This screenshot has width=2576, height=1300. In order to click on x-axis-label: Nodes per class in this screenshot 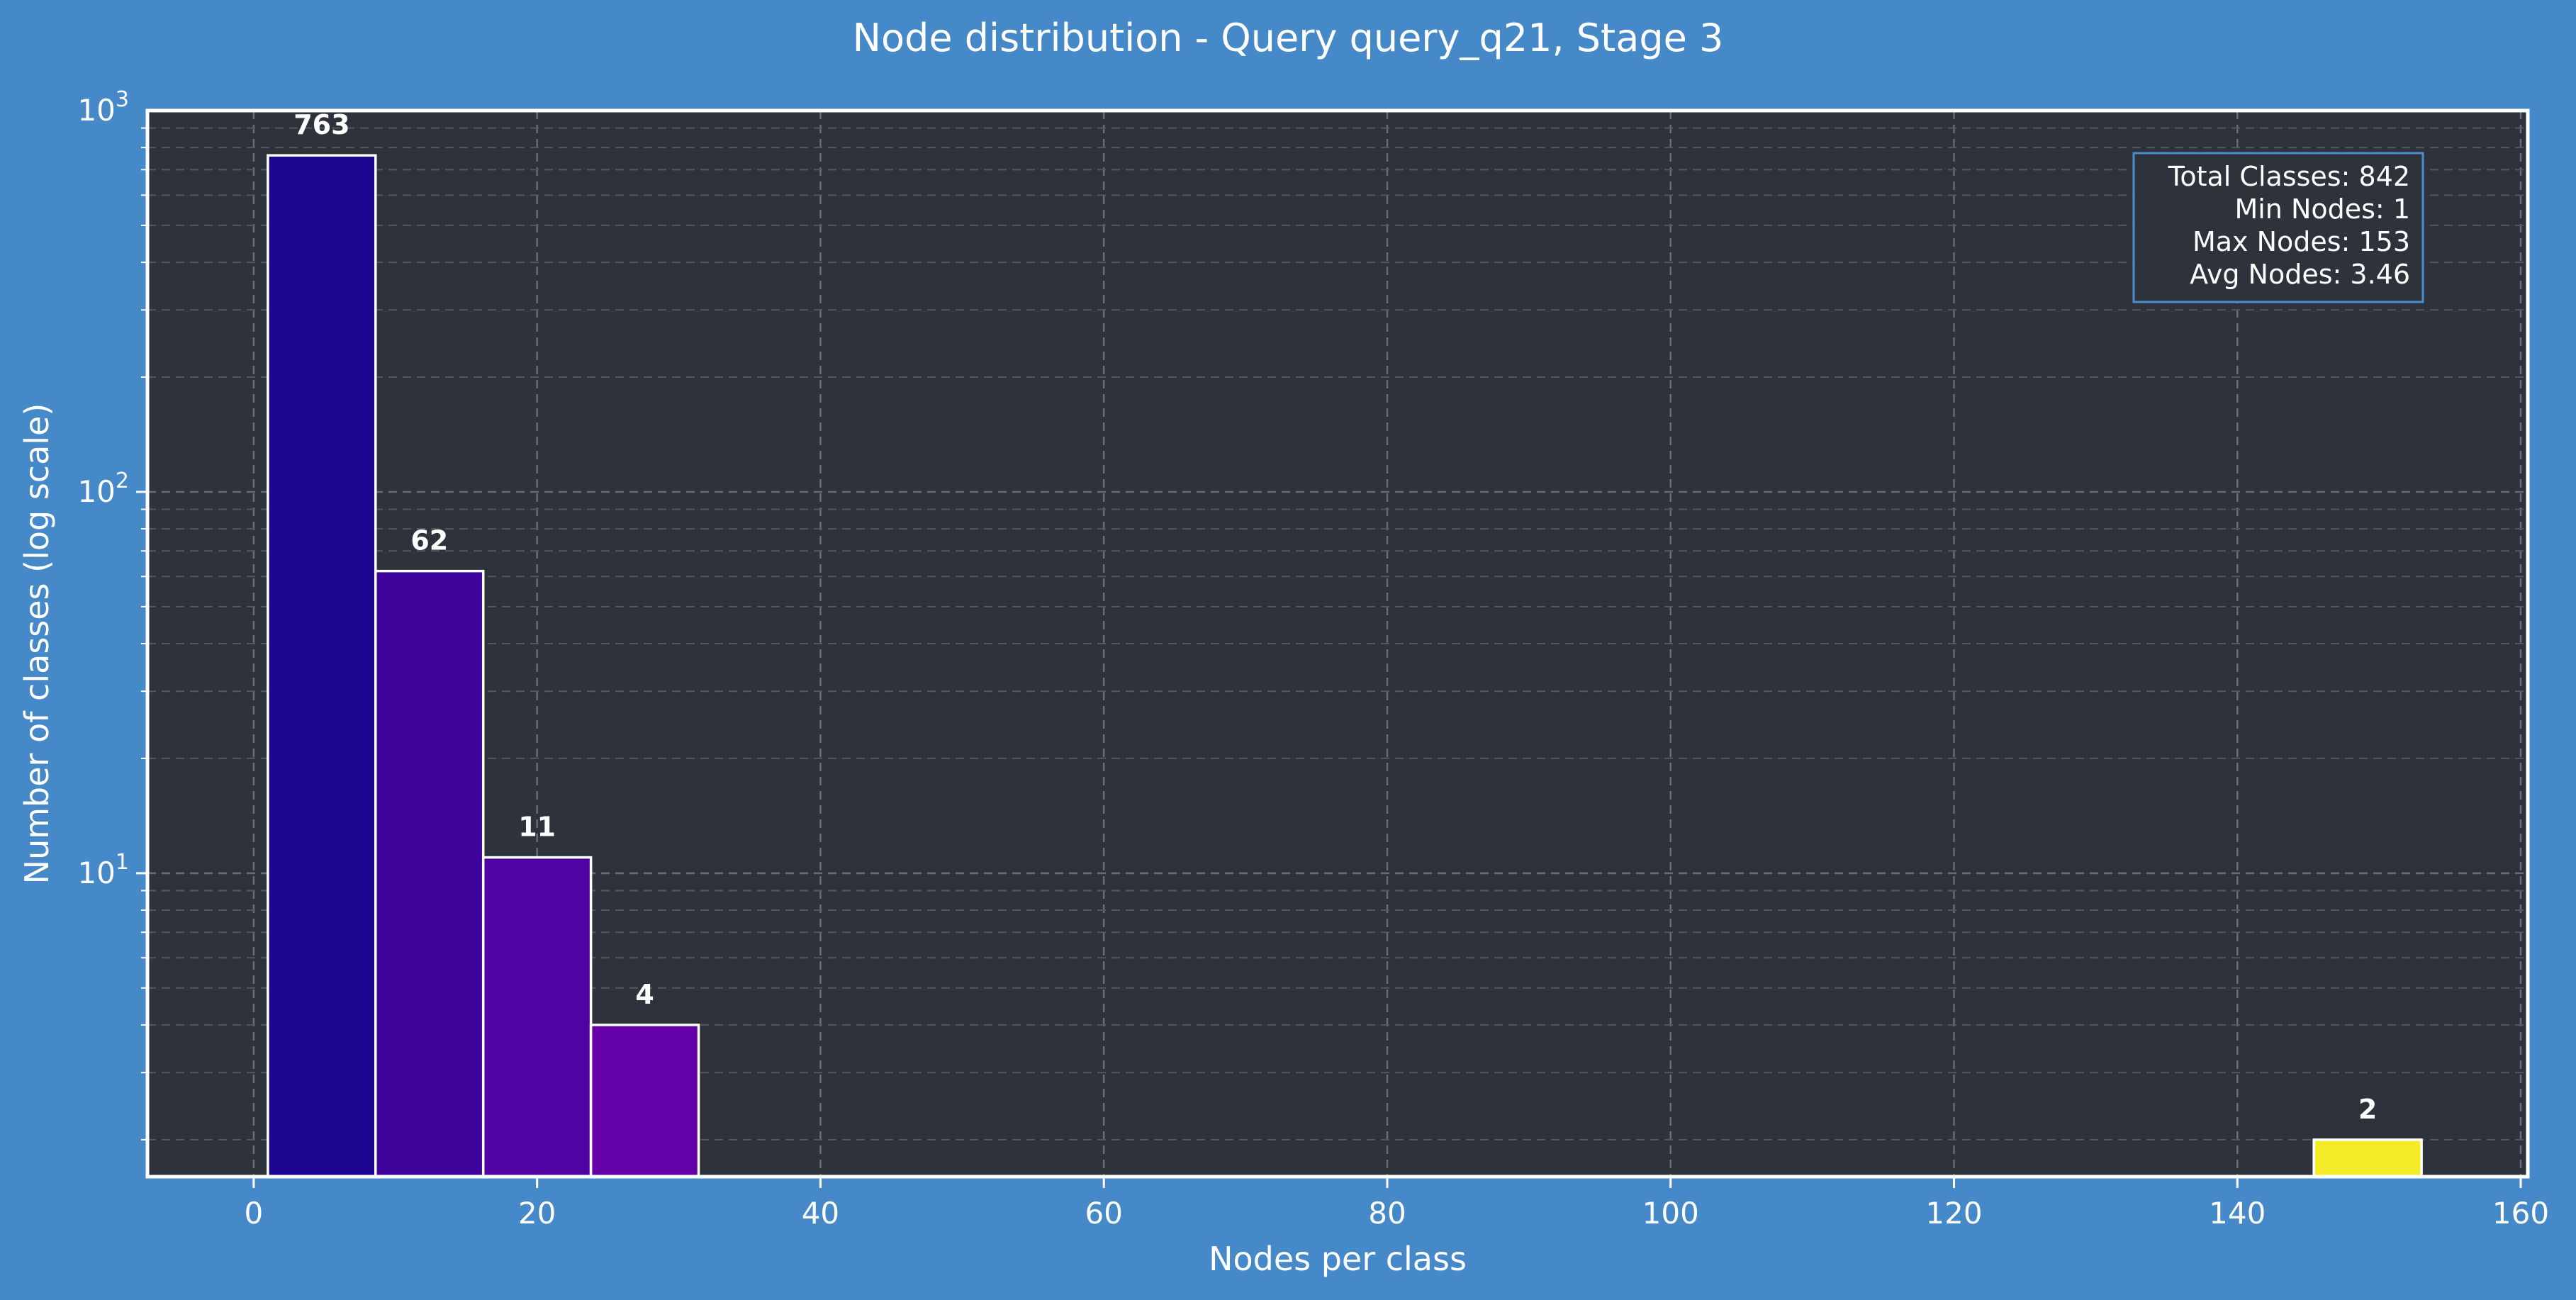, I will do `click(1338, 1259)`.